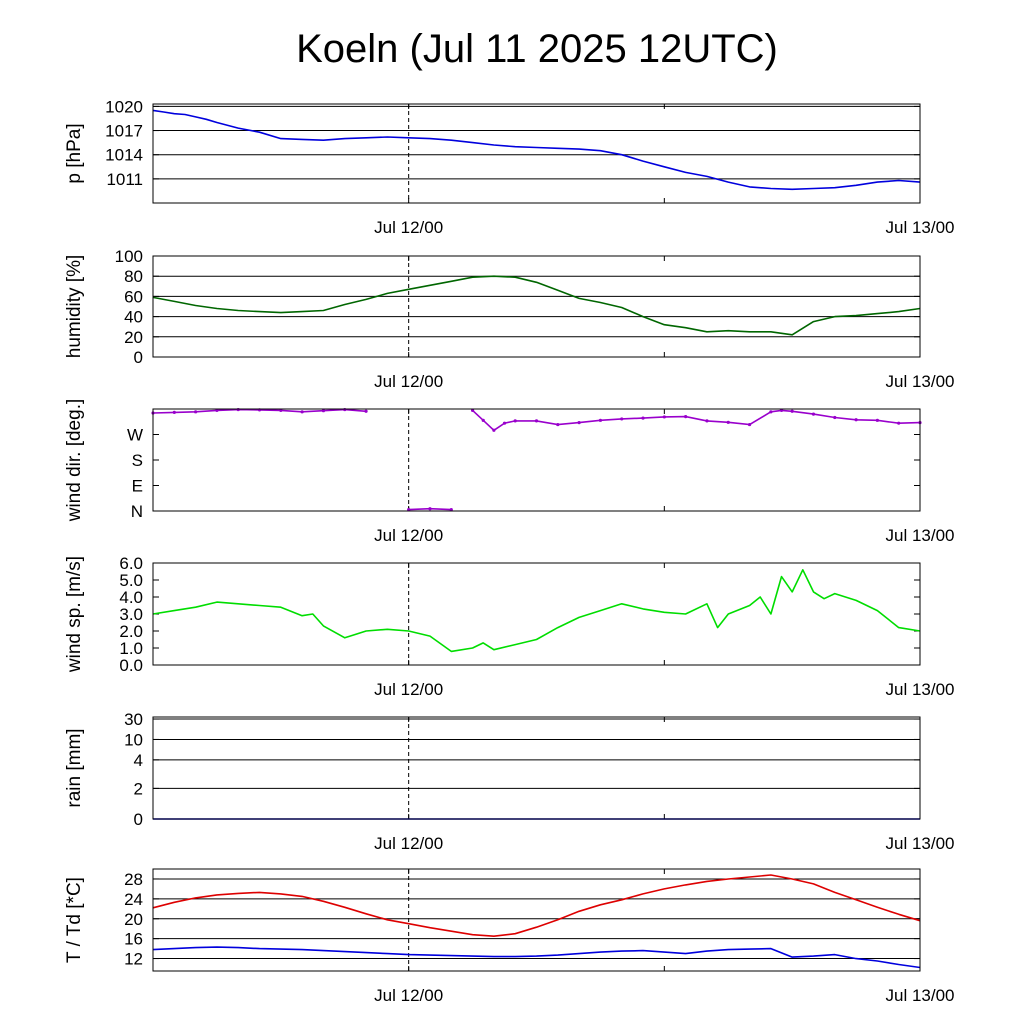  What do you see at coordinates (920, 535) in the screenshot?
I see `wind_direction-xtick-label: Jul 13/00` at bounding box center [920, 535].